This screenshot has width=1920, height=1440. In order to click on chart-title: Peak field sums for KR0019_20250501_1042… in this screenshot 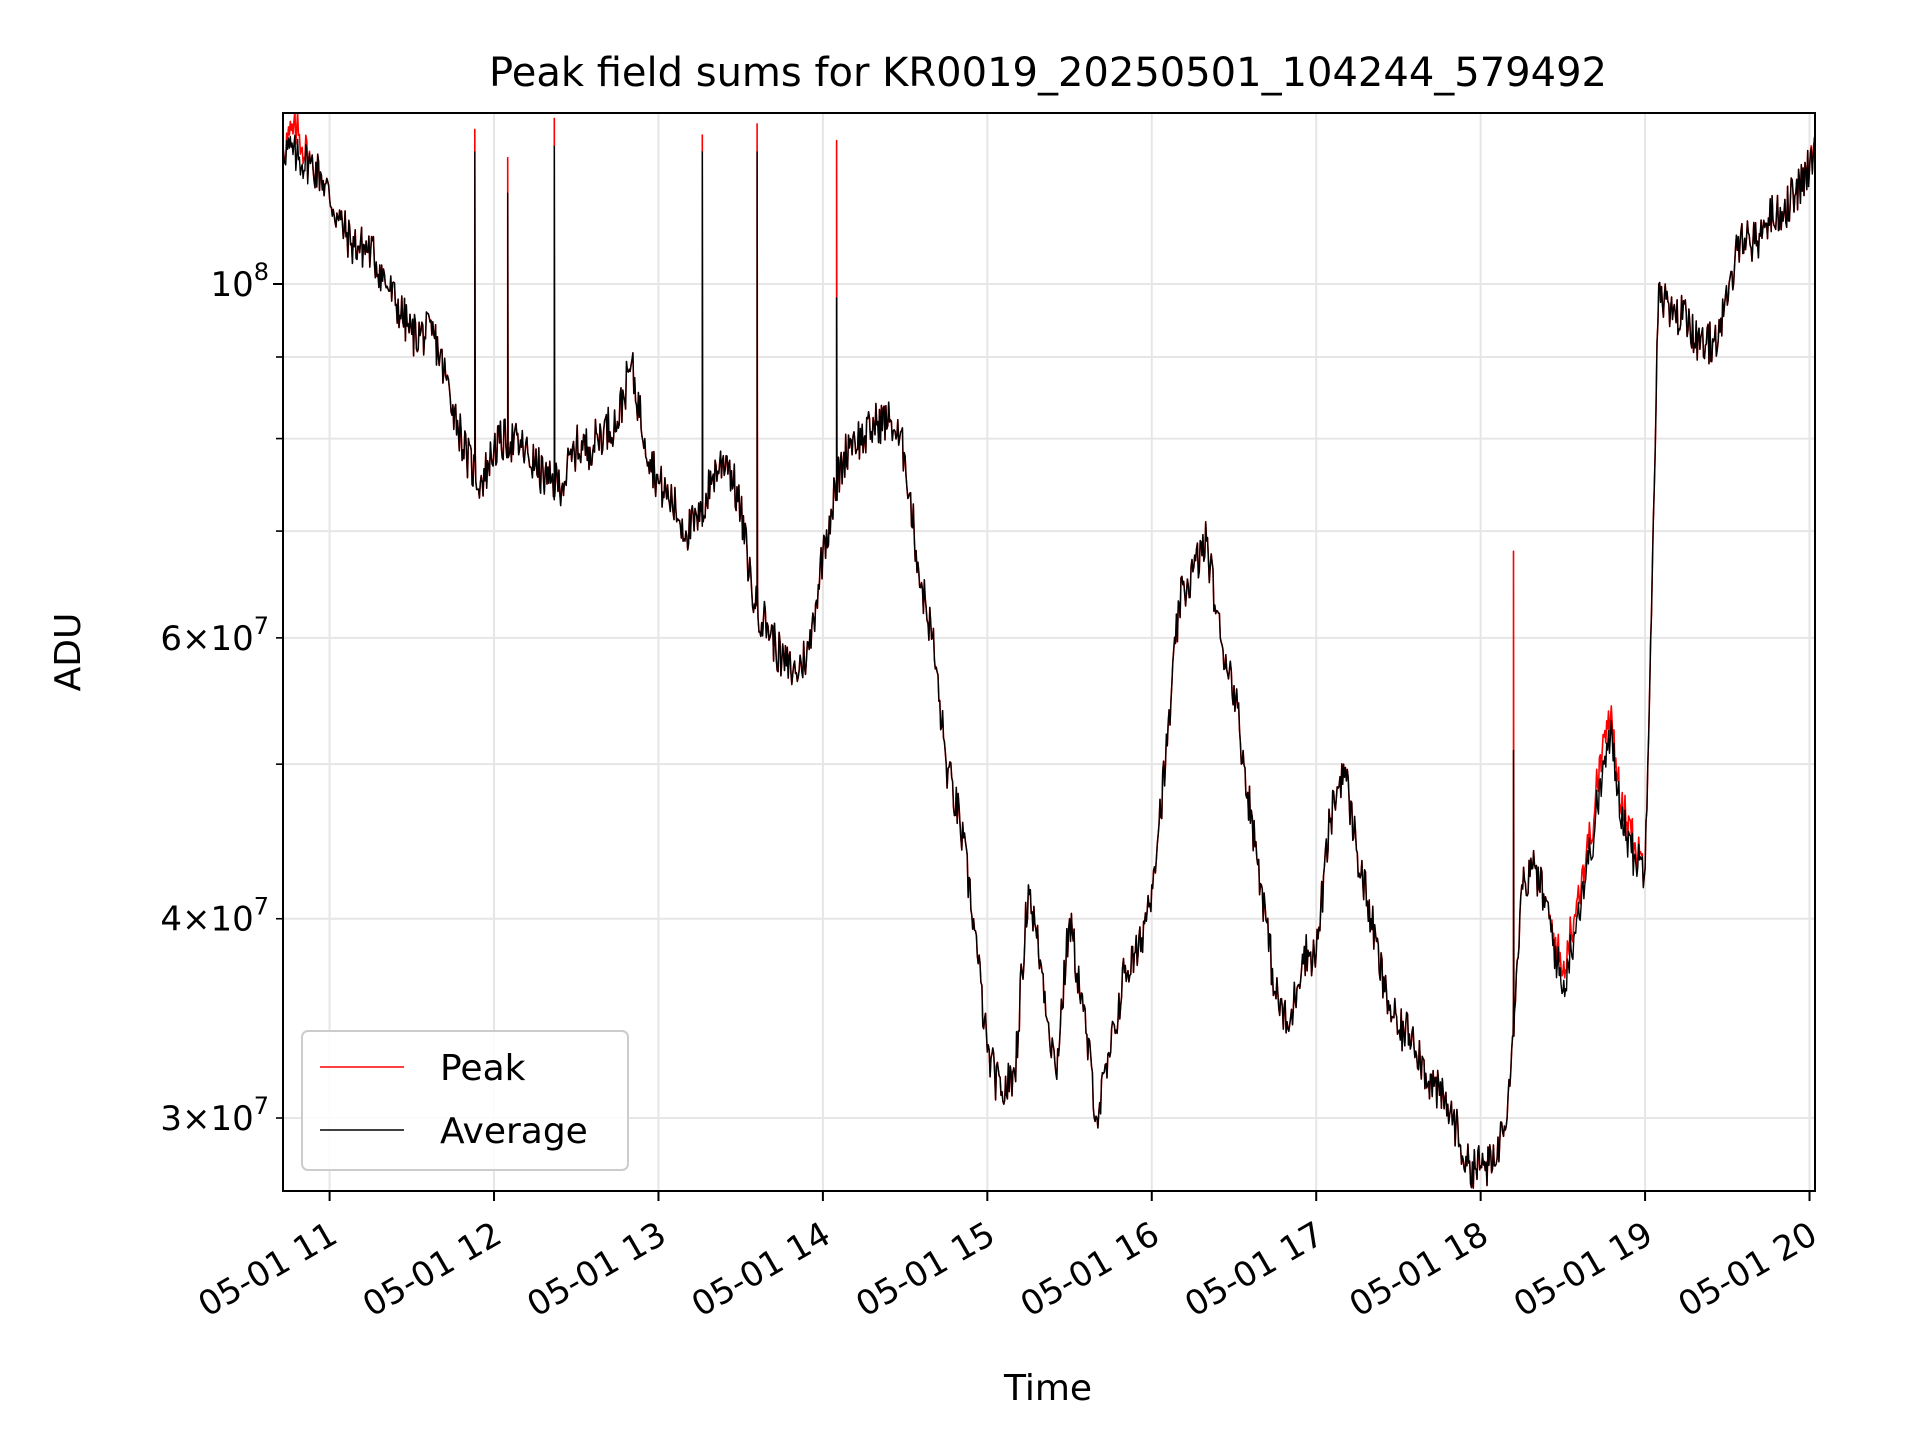, I will do `click(1048, 73)`.